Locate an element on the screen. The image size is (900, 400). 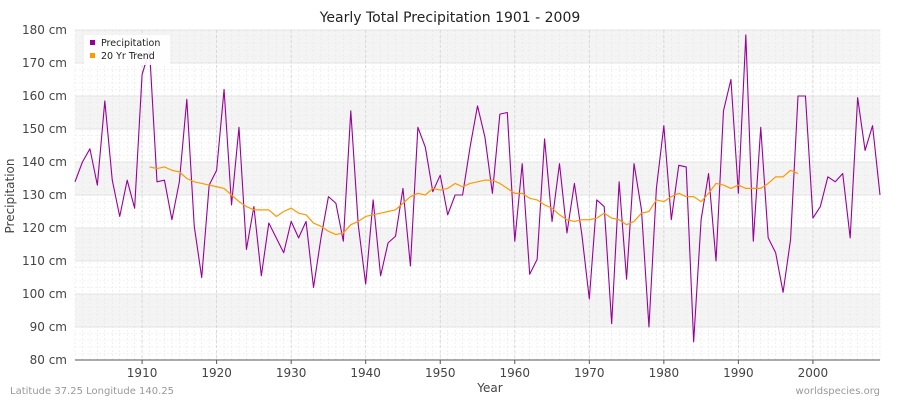
legend-box is located at coordinates (127, 50).